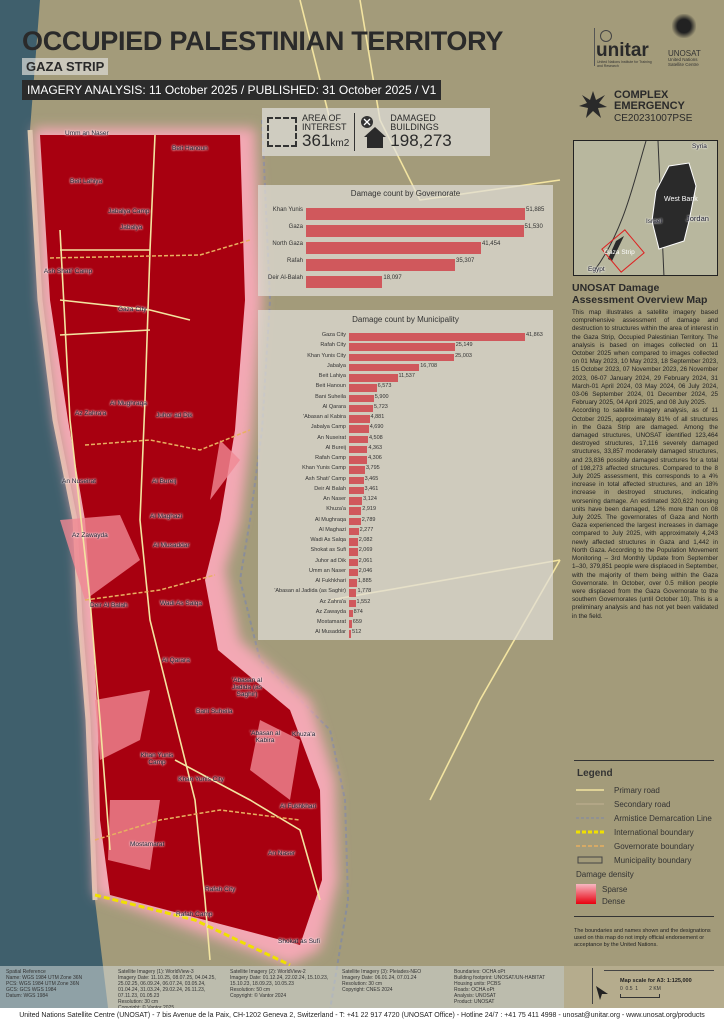 This screenshot has height=1024, width=724. Describe the element at coordinates (606, 36) in the screenshot. I see `un-emblem-icon` at that location.